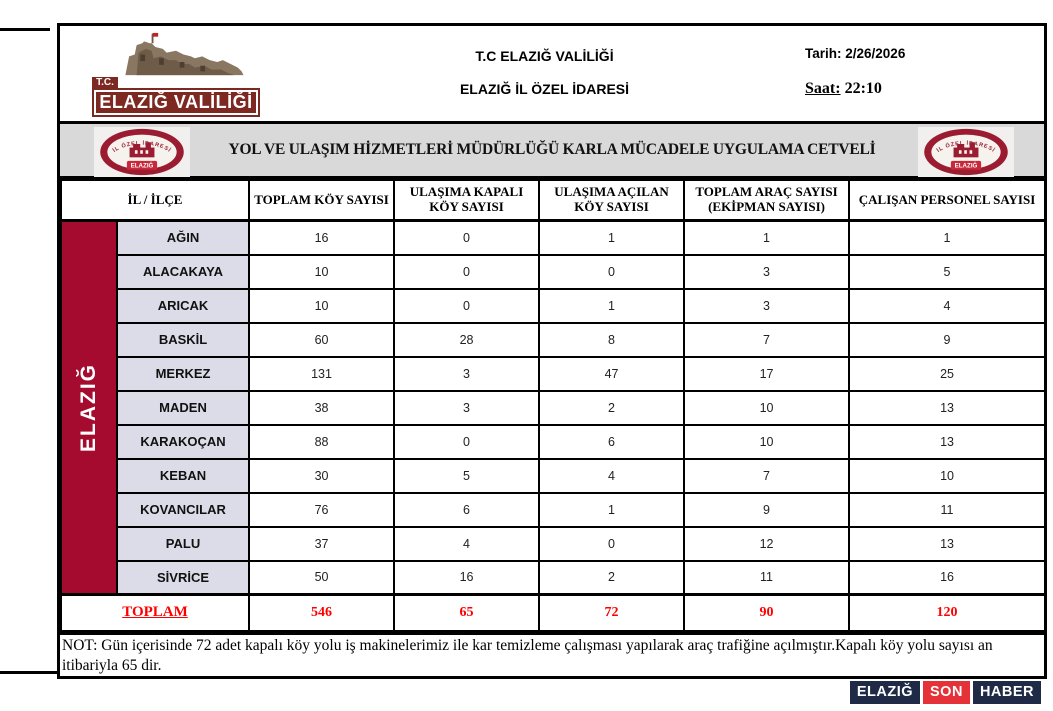  I want to click on province-label: ELAZIĞ, so click(88, 408).